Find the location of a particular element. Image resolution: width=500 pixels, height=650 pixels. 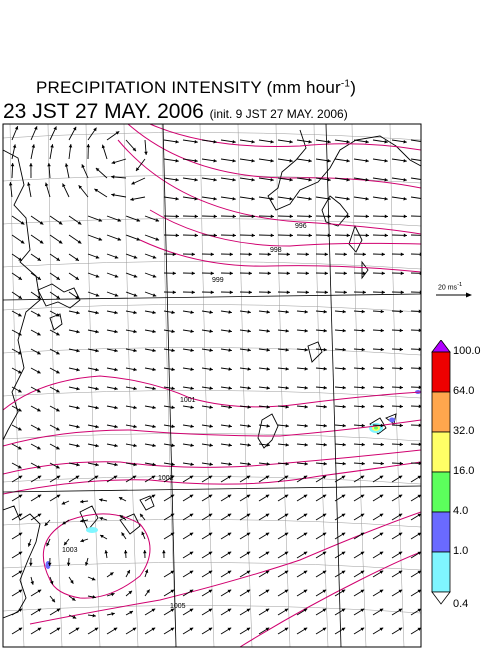

precipitation-colorbar is located at coordinates (441, 472).